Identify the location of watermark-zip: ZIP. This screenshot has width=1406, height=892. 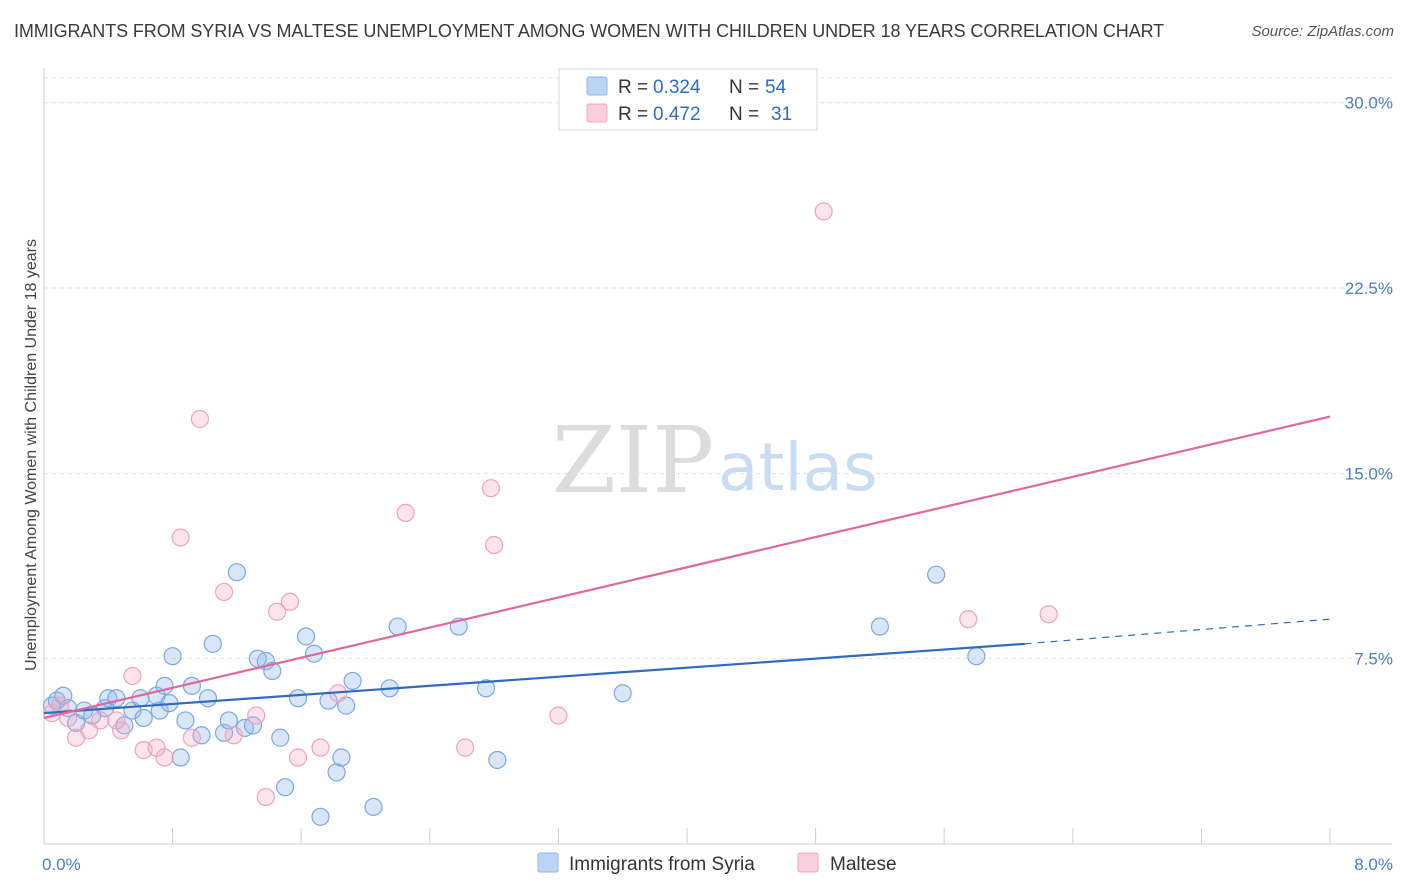
(633, 460).